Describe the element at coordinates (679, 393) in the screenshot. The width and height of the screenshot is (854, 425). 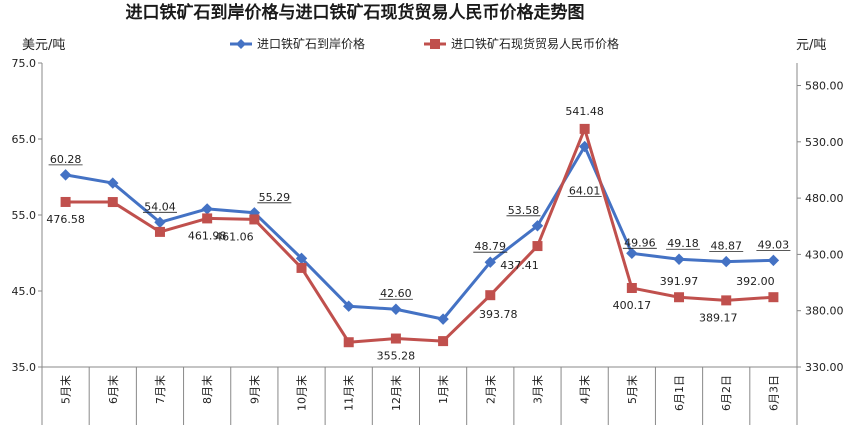
I see `category-label: 6月1日` at that location.